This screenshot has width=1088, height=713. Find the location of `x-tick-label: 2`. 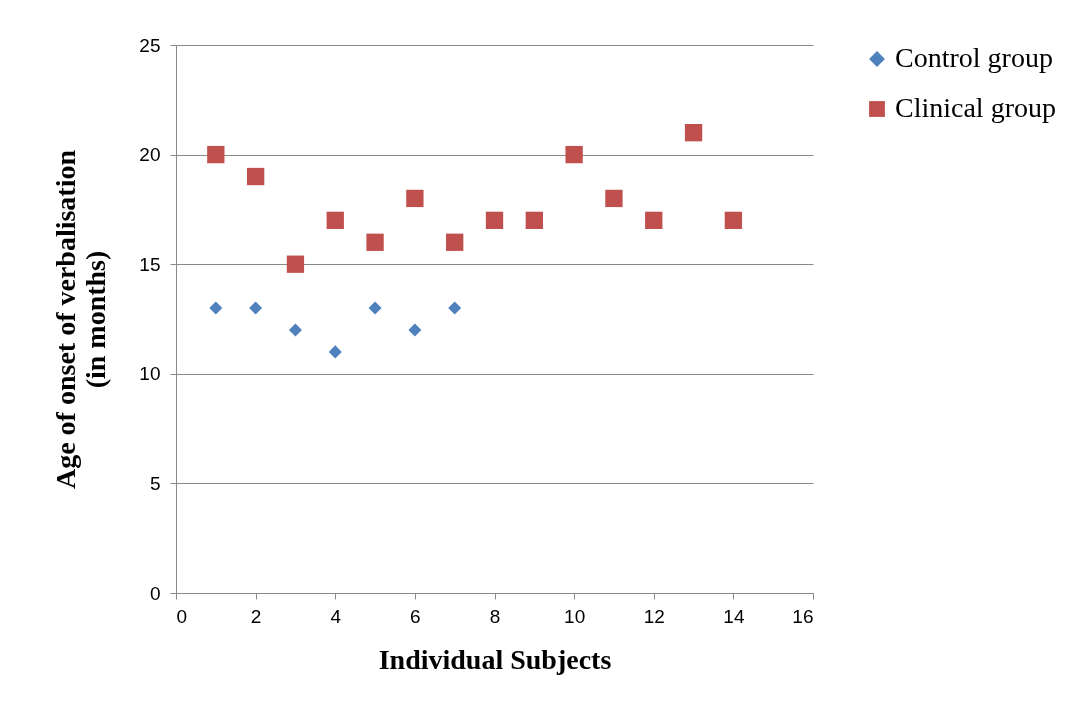

x-tick-label: 2 is located at coordinates (256, 616).